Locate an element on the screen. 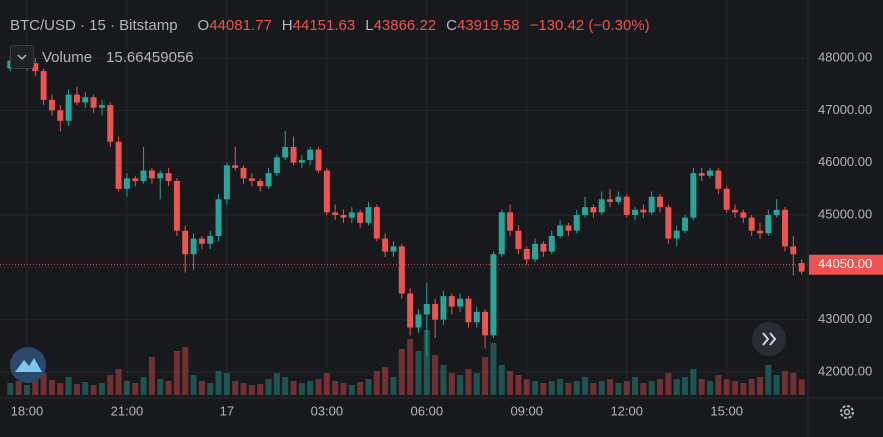 This screenshot has height=437, width=883. chevron is located at coordinates (22, 57).